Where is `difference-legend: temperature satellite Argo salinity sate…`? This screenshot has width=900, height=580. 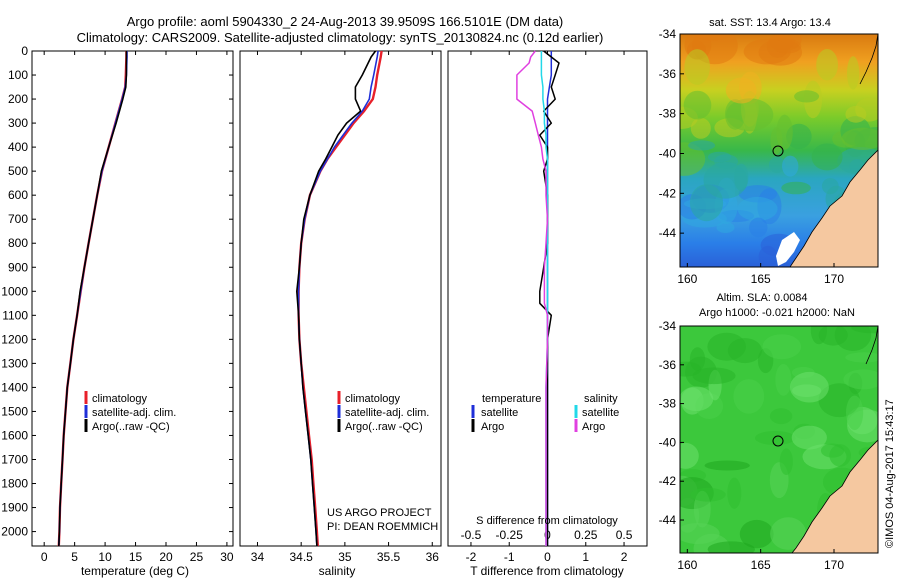 difference-legend: temperature satellite Argo salinity sate… is located at coordinates (545, 413).